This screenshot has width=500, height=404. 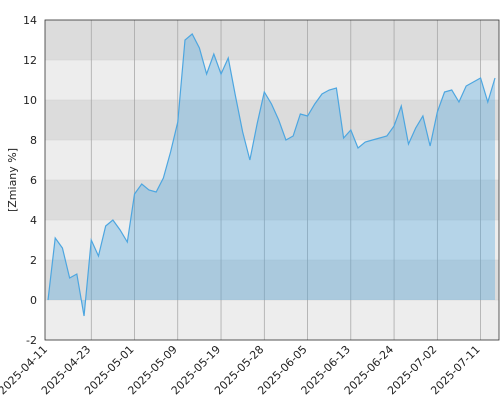 What do you see at coordinates (33, 140) in the screenshot?
I see `y-tick-label: 8` at bounding box center [33, 140].